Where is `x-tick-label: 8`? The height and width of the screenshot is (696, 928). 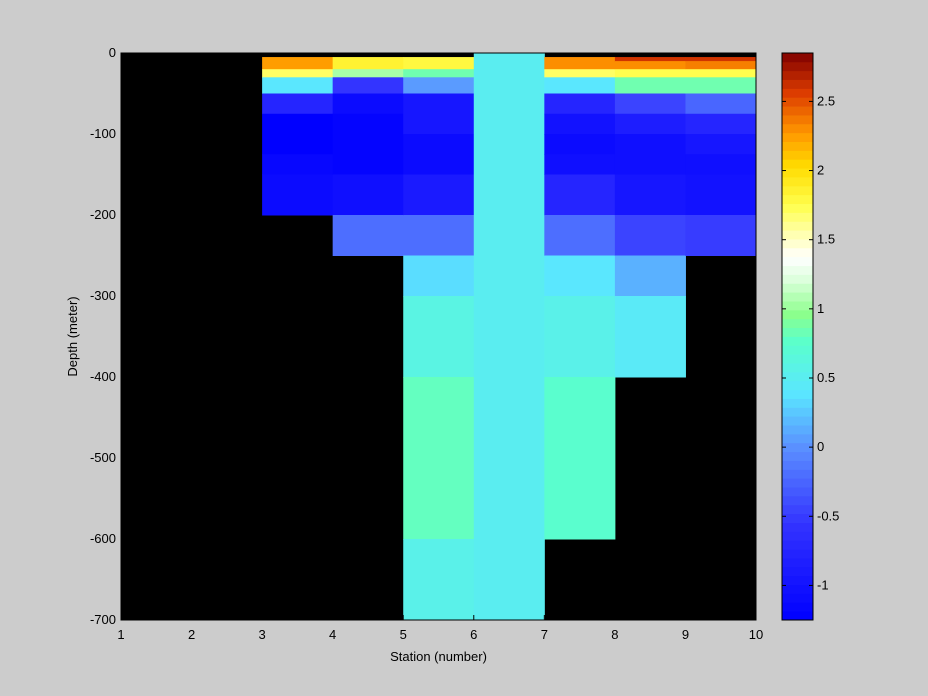
x-tick-label: 8 is located at coordinates (614, 634).